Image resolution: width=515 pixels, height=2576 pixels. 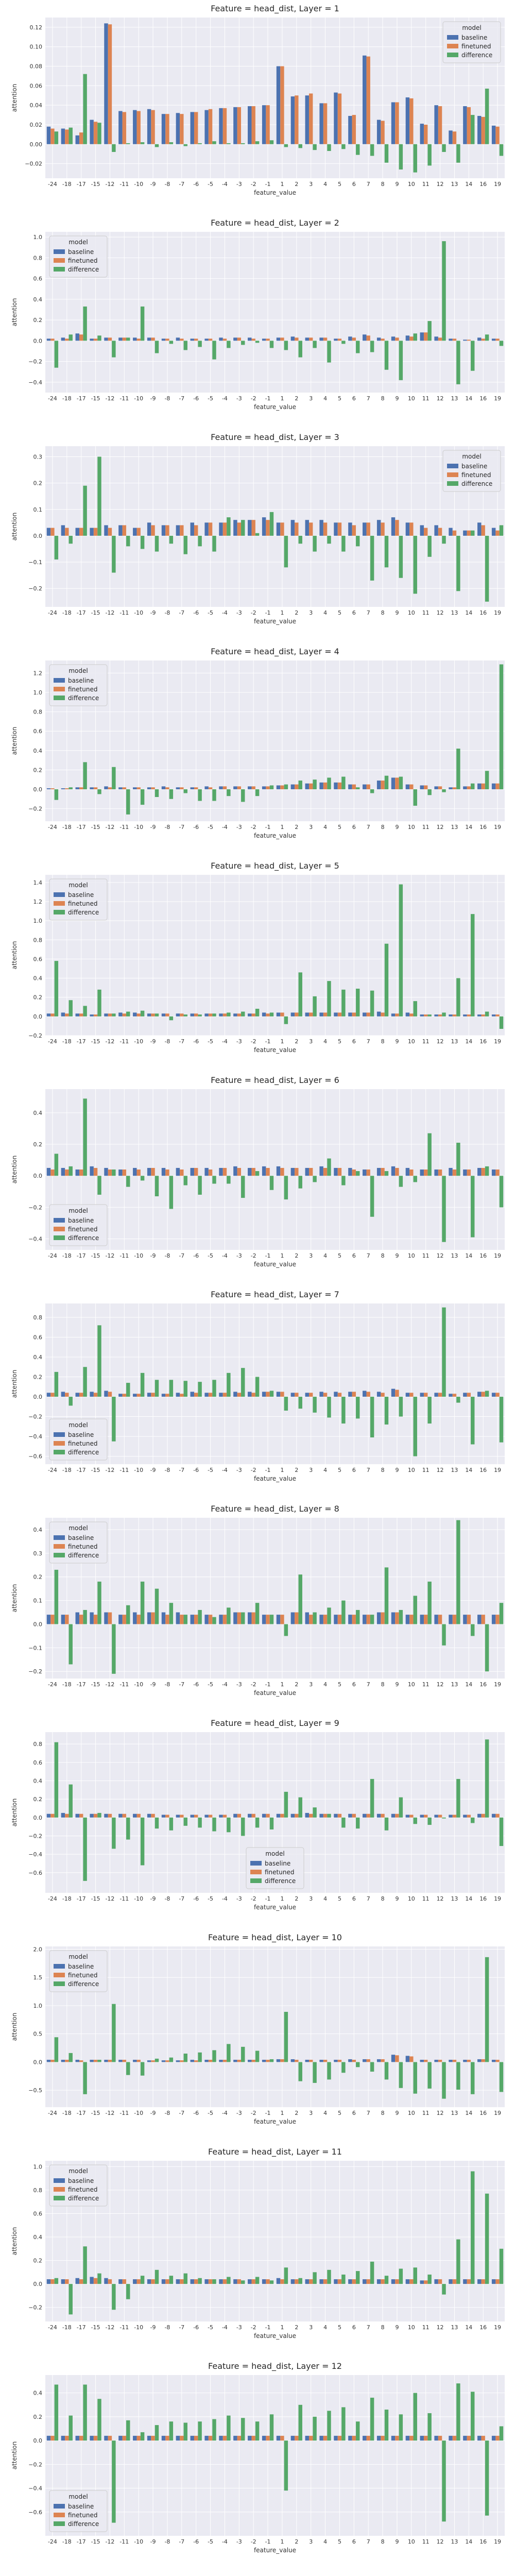 What do you see at coordinates (14, 741) in the screenshot?
I see `y-axis-label: attention` at bounding box center [14, 741].